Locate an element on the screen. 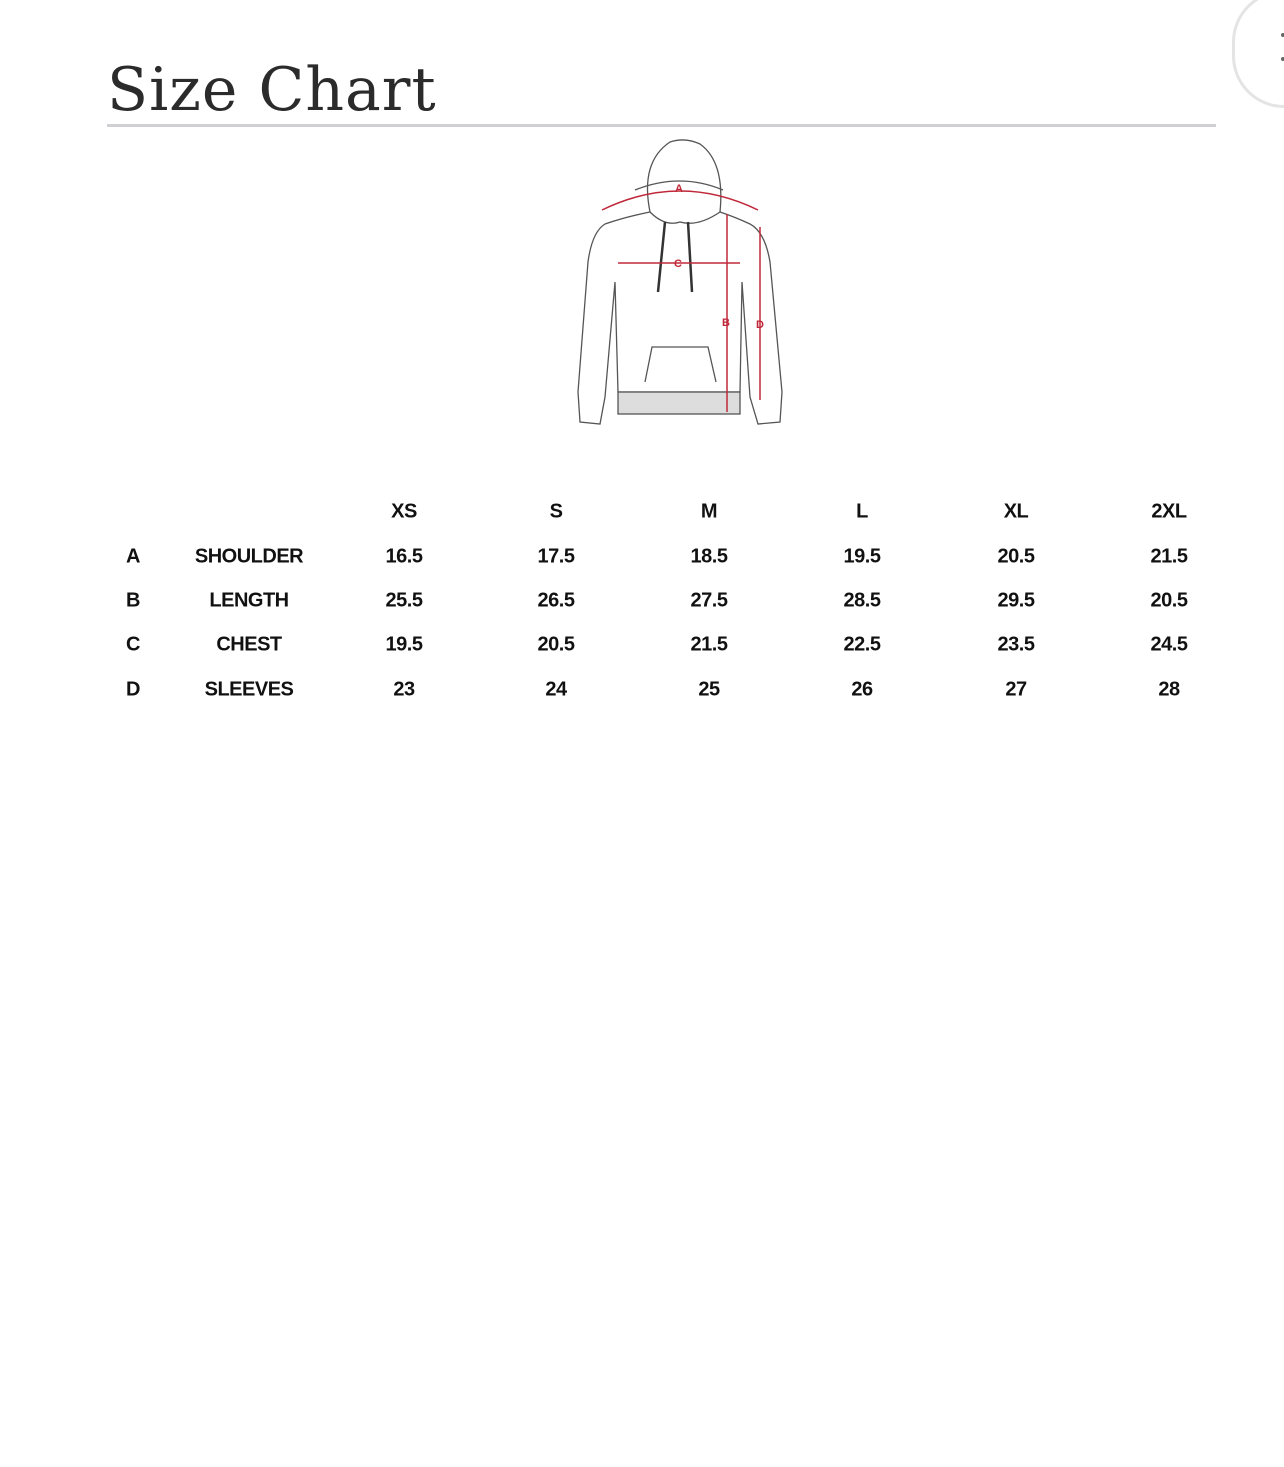  table-cell: 26.5 is located at coordinates (556, 600).